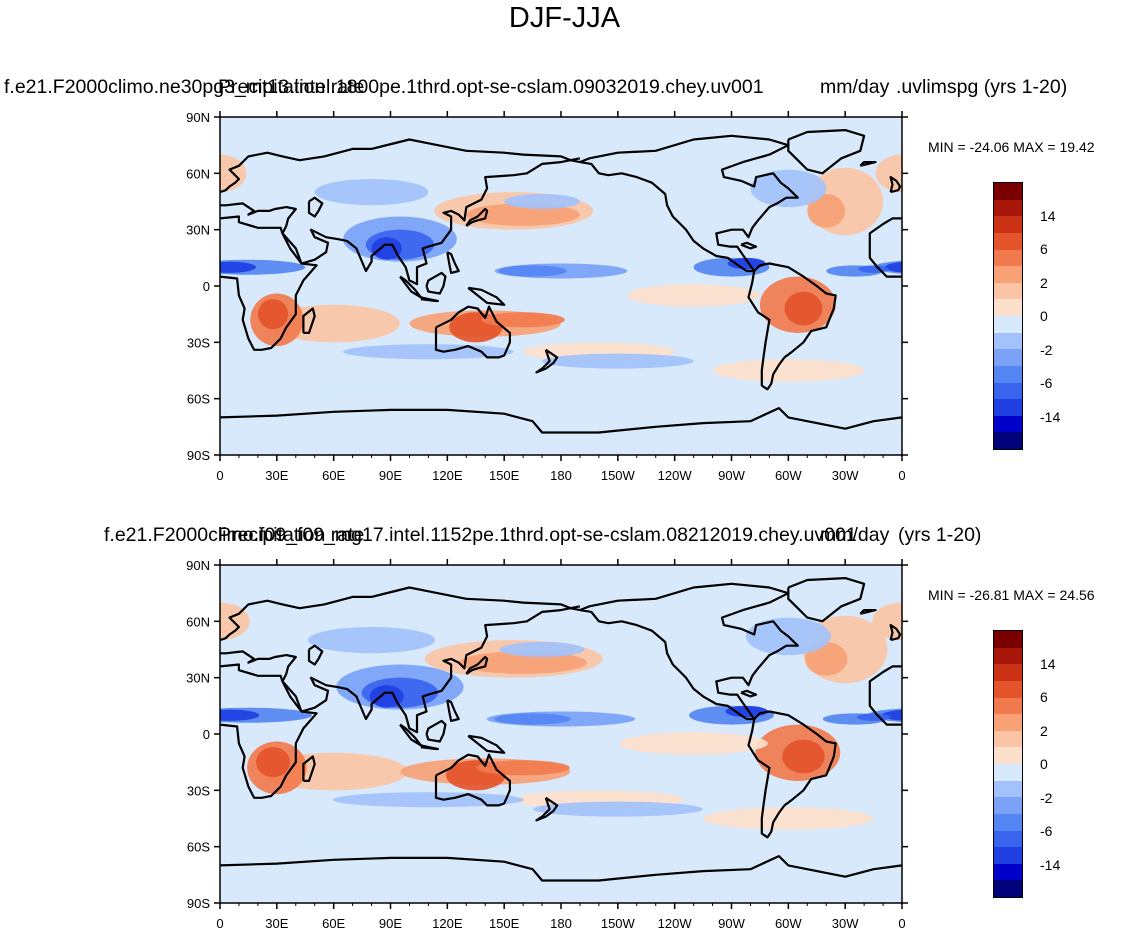 The height and width of the screenshot is (948, 1129). What do you see at coordinates (523, 662) in the screenshot?
I see `anomaly-npac-core` at bounding box center [523, 662].